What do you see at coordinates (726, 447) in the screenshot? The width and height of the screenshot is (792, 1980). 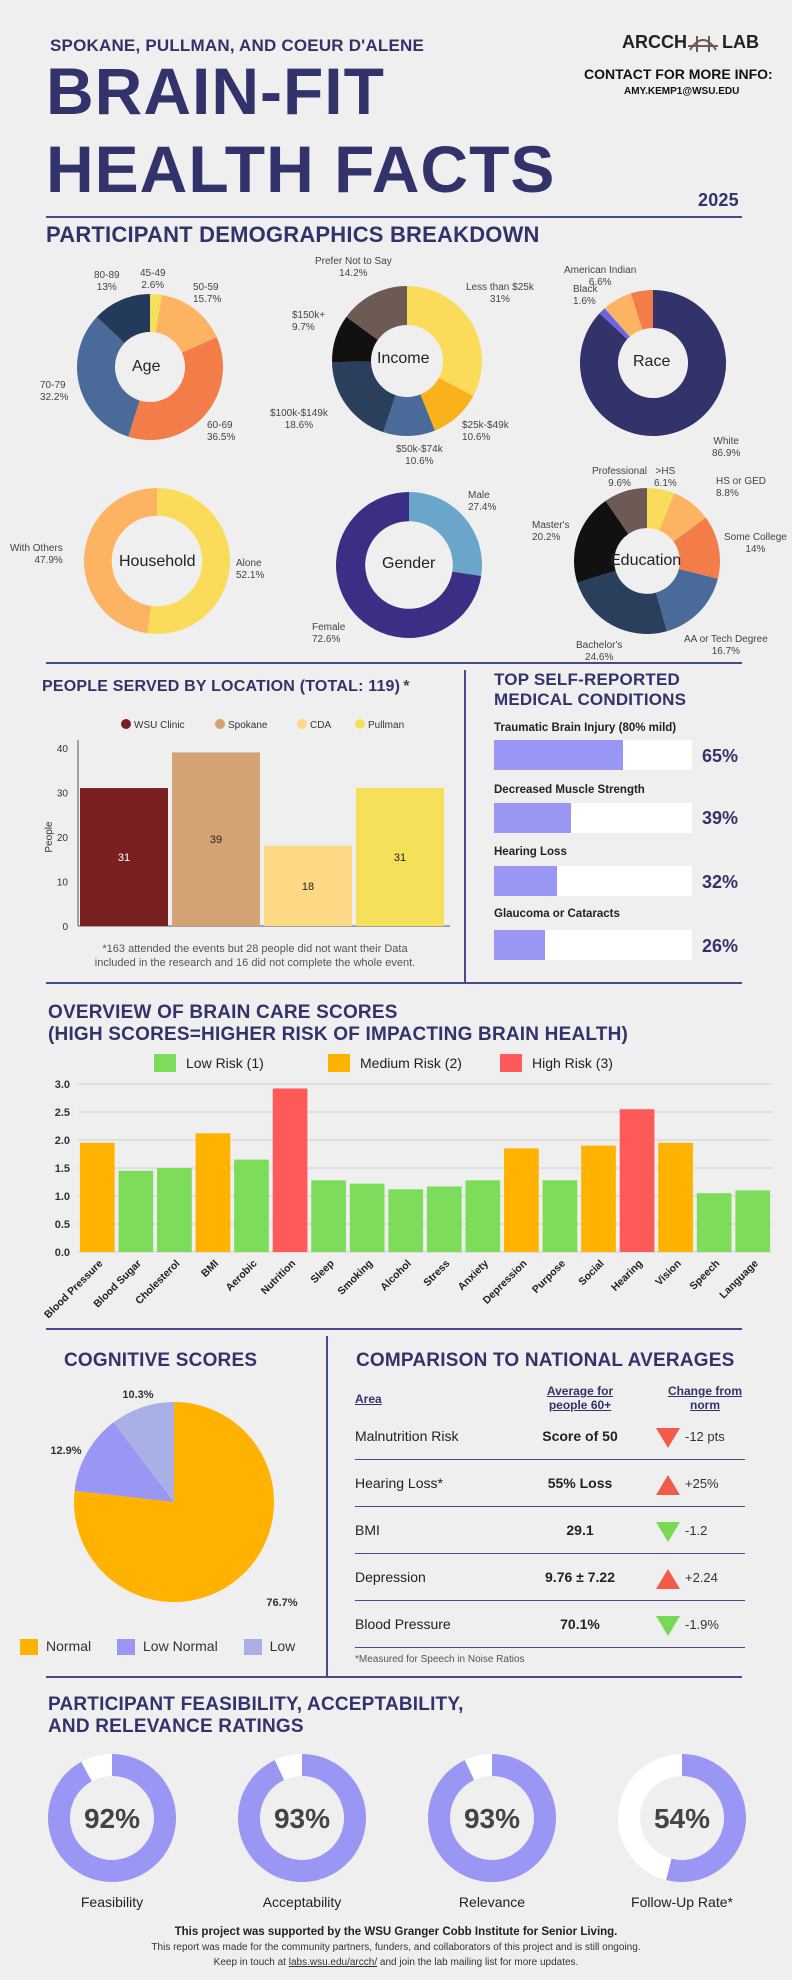 I see `race-label-white: White 86.9%` at bounding box center [726, 447].